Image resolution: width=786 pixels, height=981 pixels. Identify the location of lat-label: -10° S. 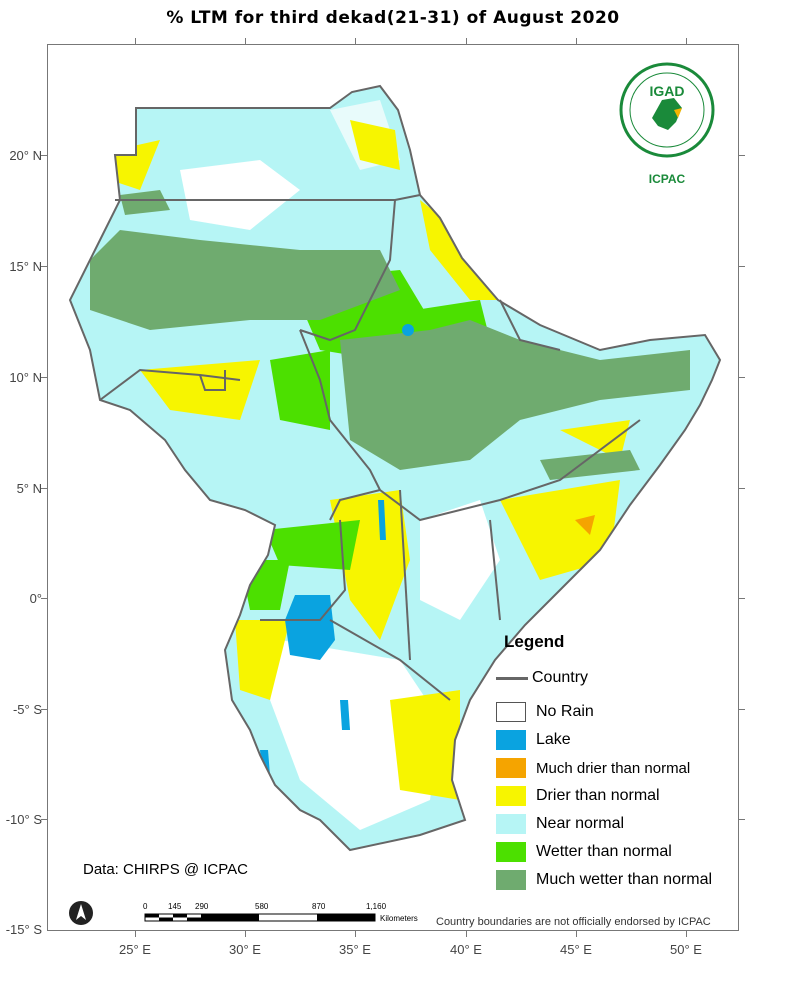
(23, 819).